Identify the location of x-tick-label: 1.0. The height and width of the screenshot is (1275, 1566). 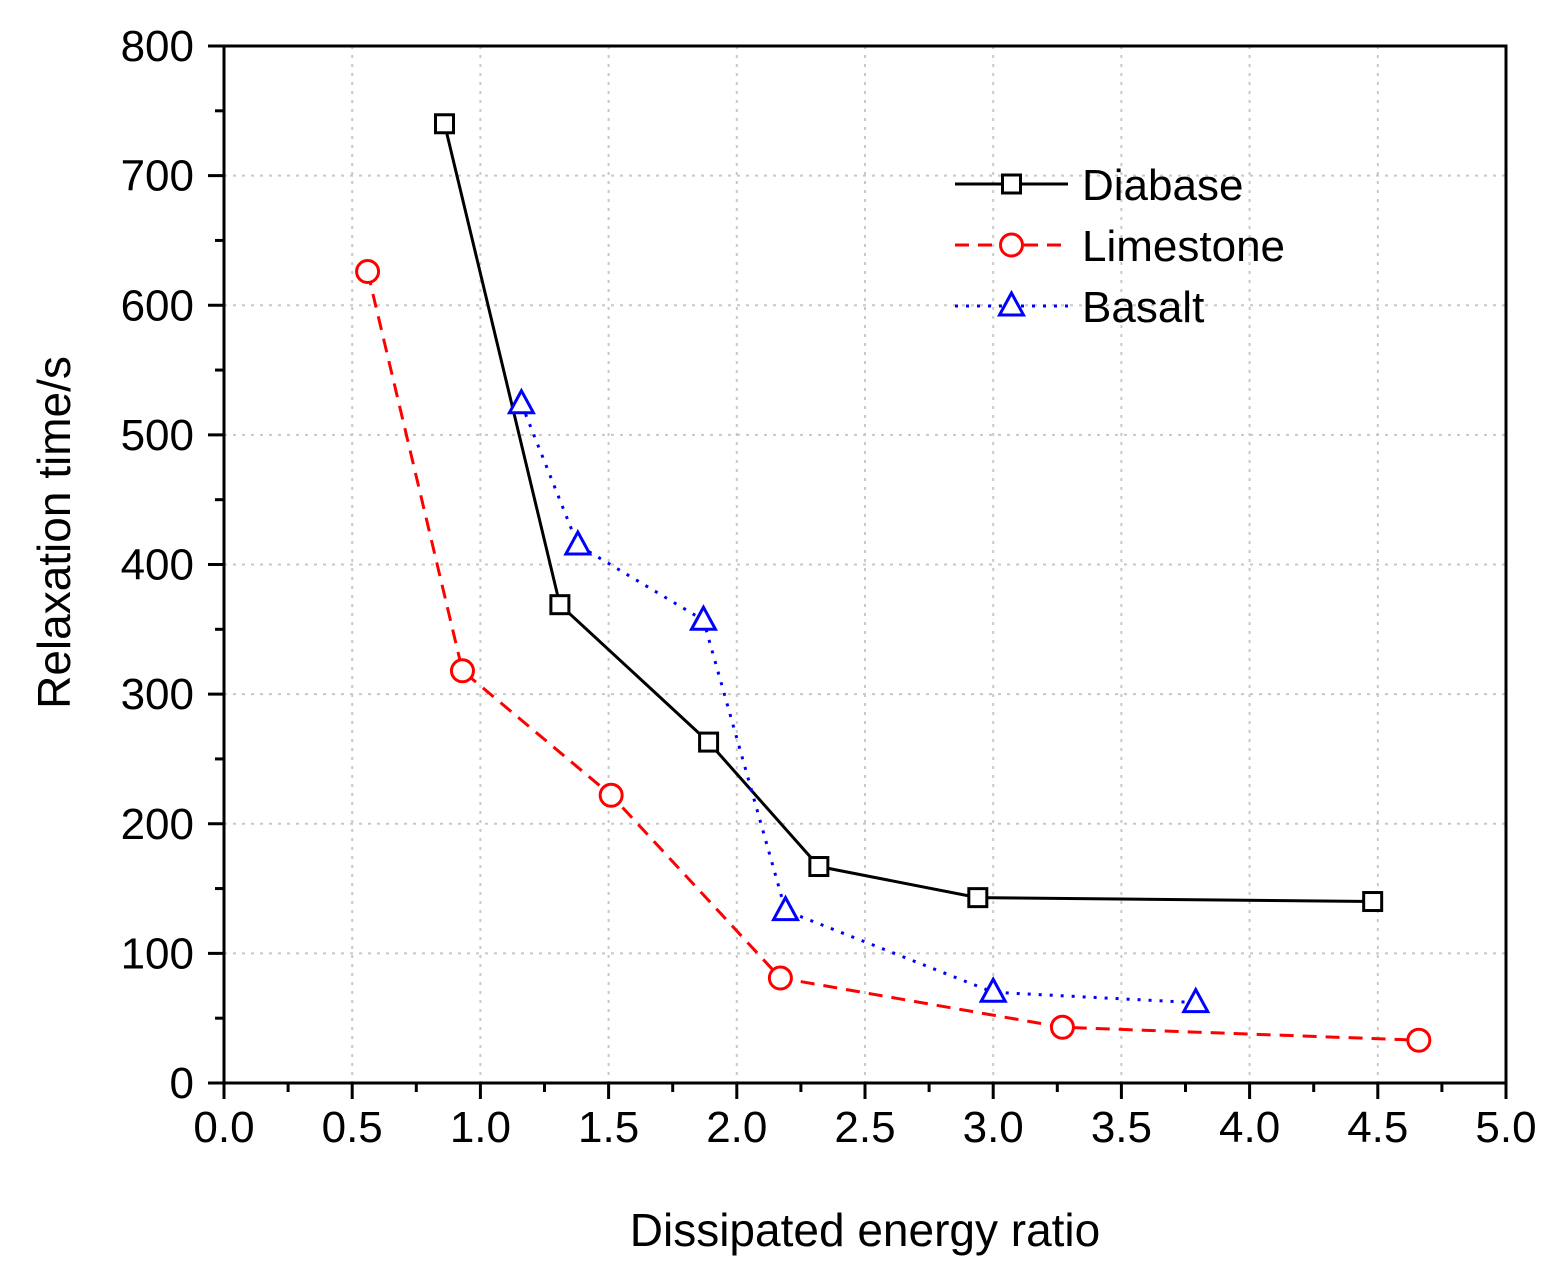
(480, 1127).